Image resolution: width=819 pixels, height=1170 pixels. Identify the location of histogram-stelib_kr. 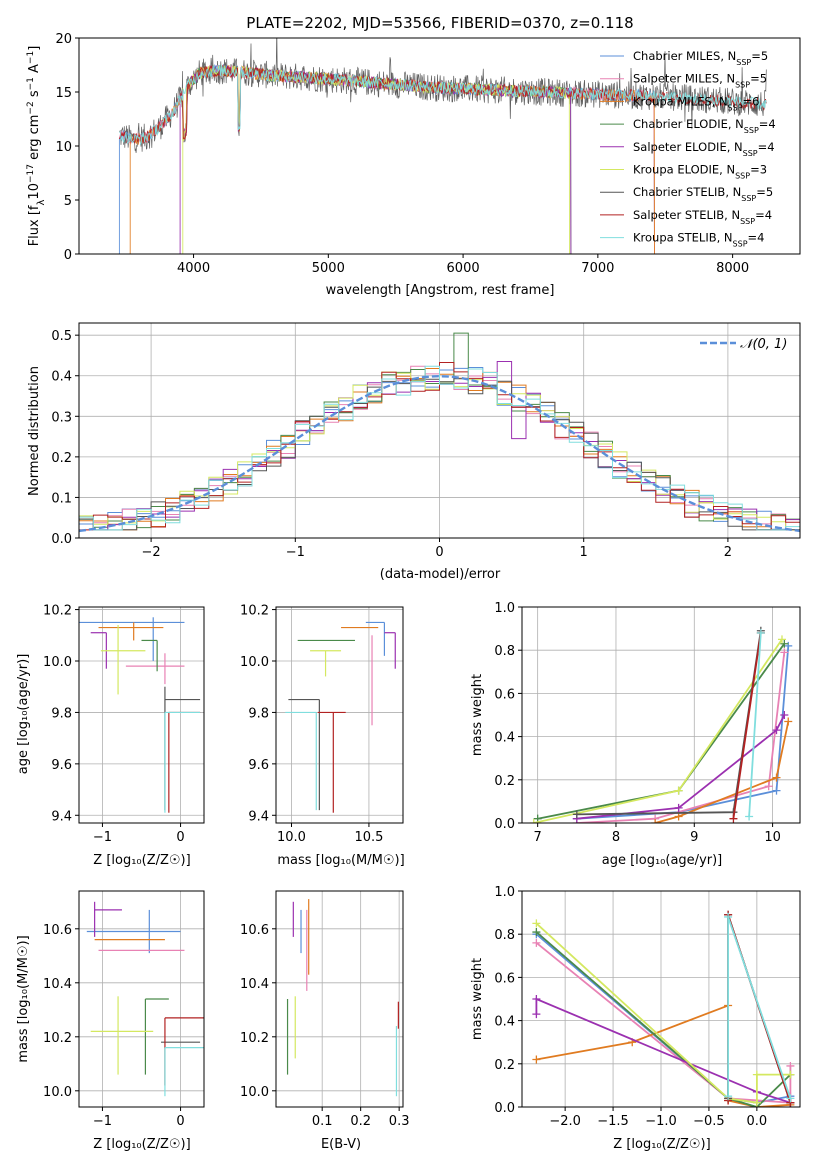
(439, 451).